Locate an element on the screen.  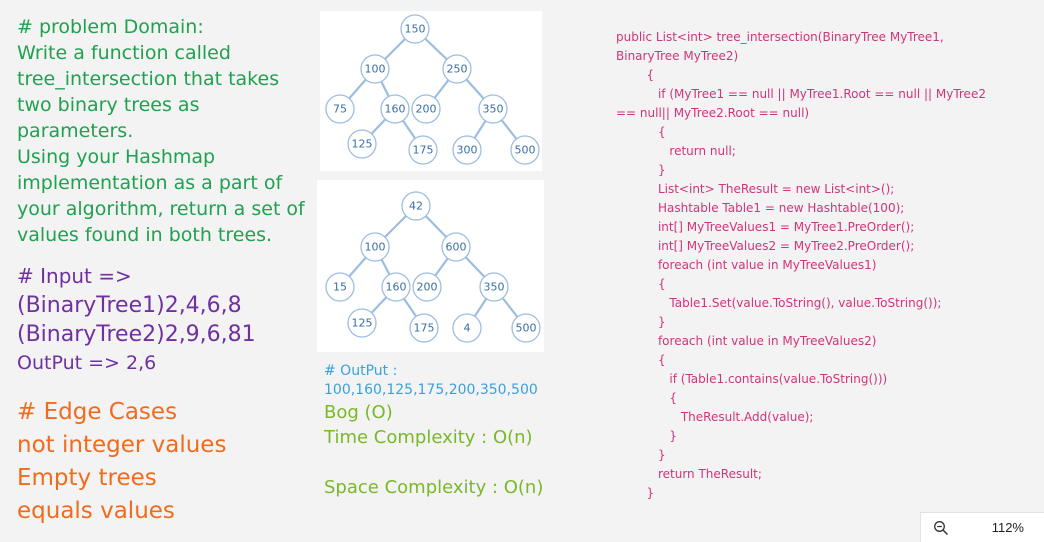
code-line: BinaryTree MyTree2) is located at coordinates (677, 56).